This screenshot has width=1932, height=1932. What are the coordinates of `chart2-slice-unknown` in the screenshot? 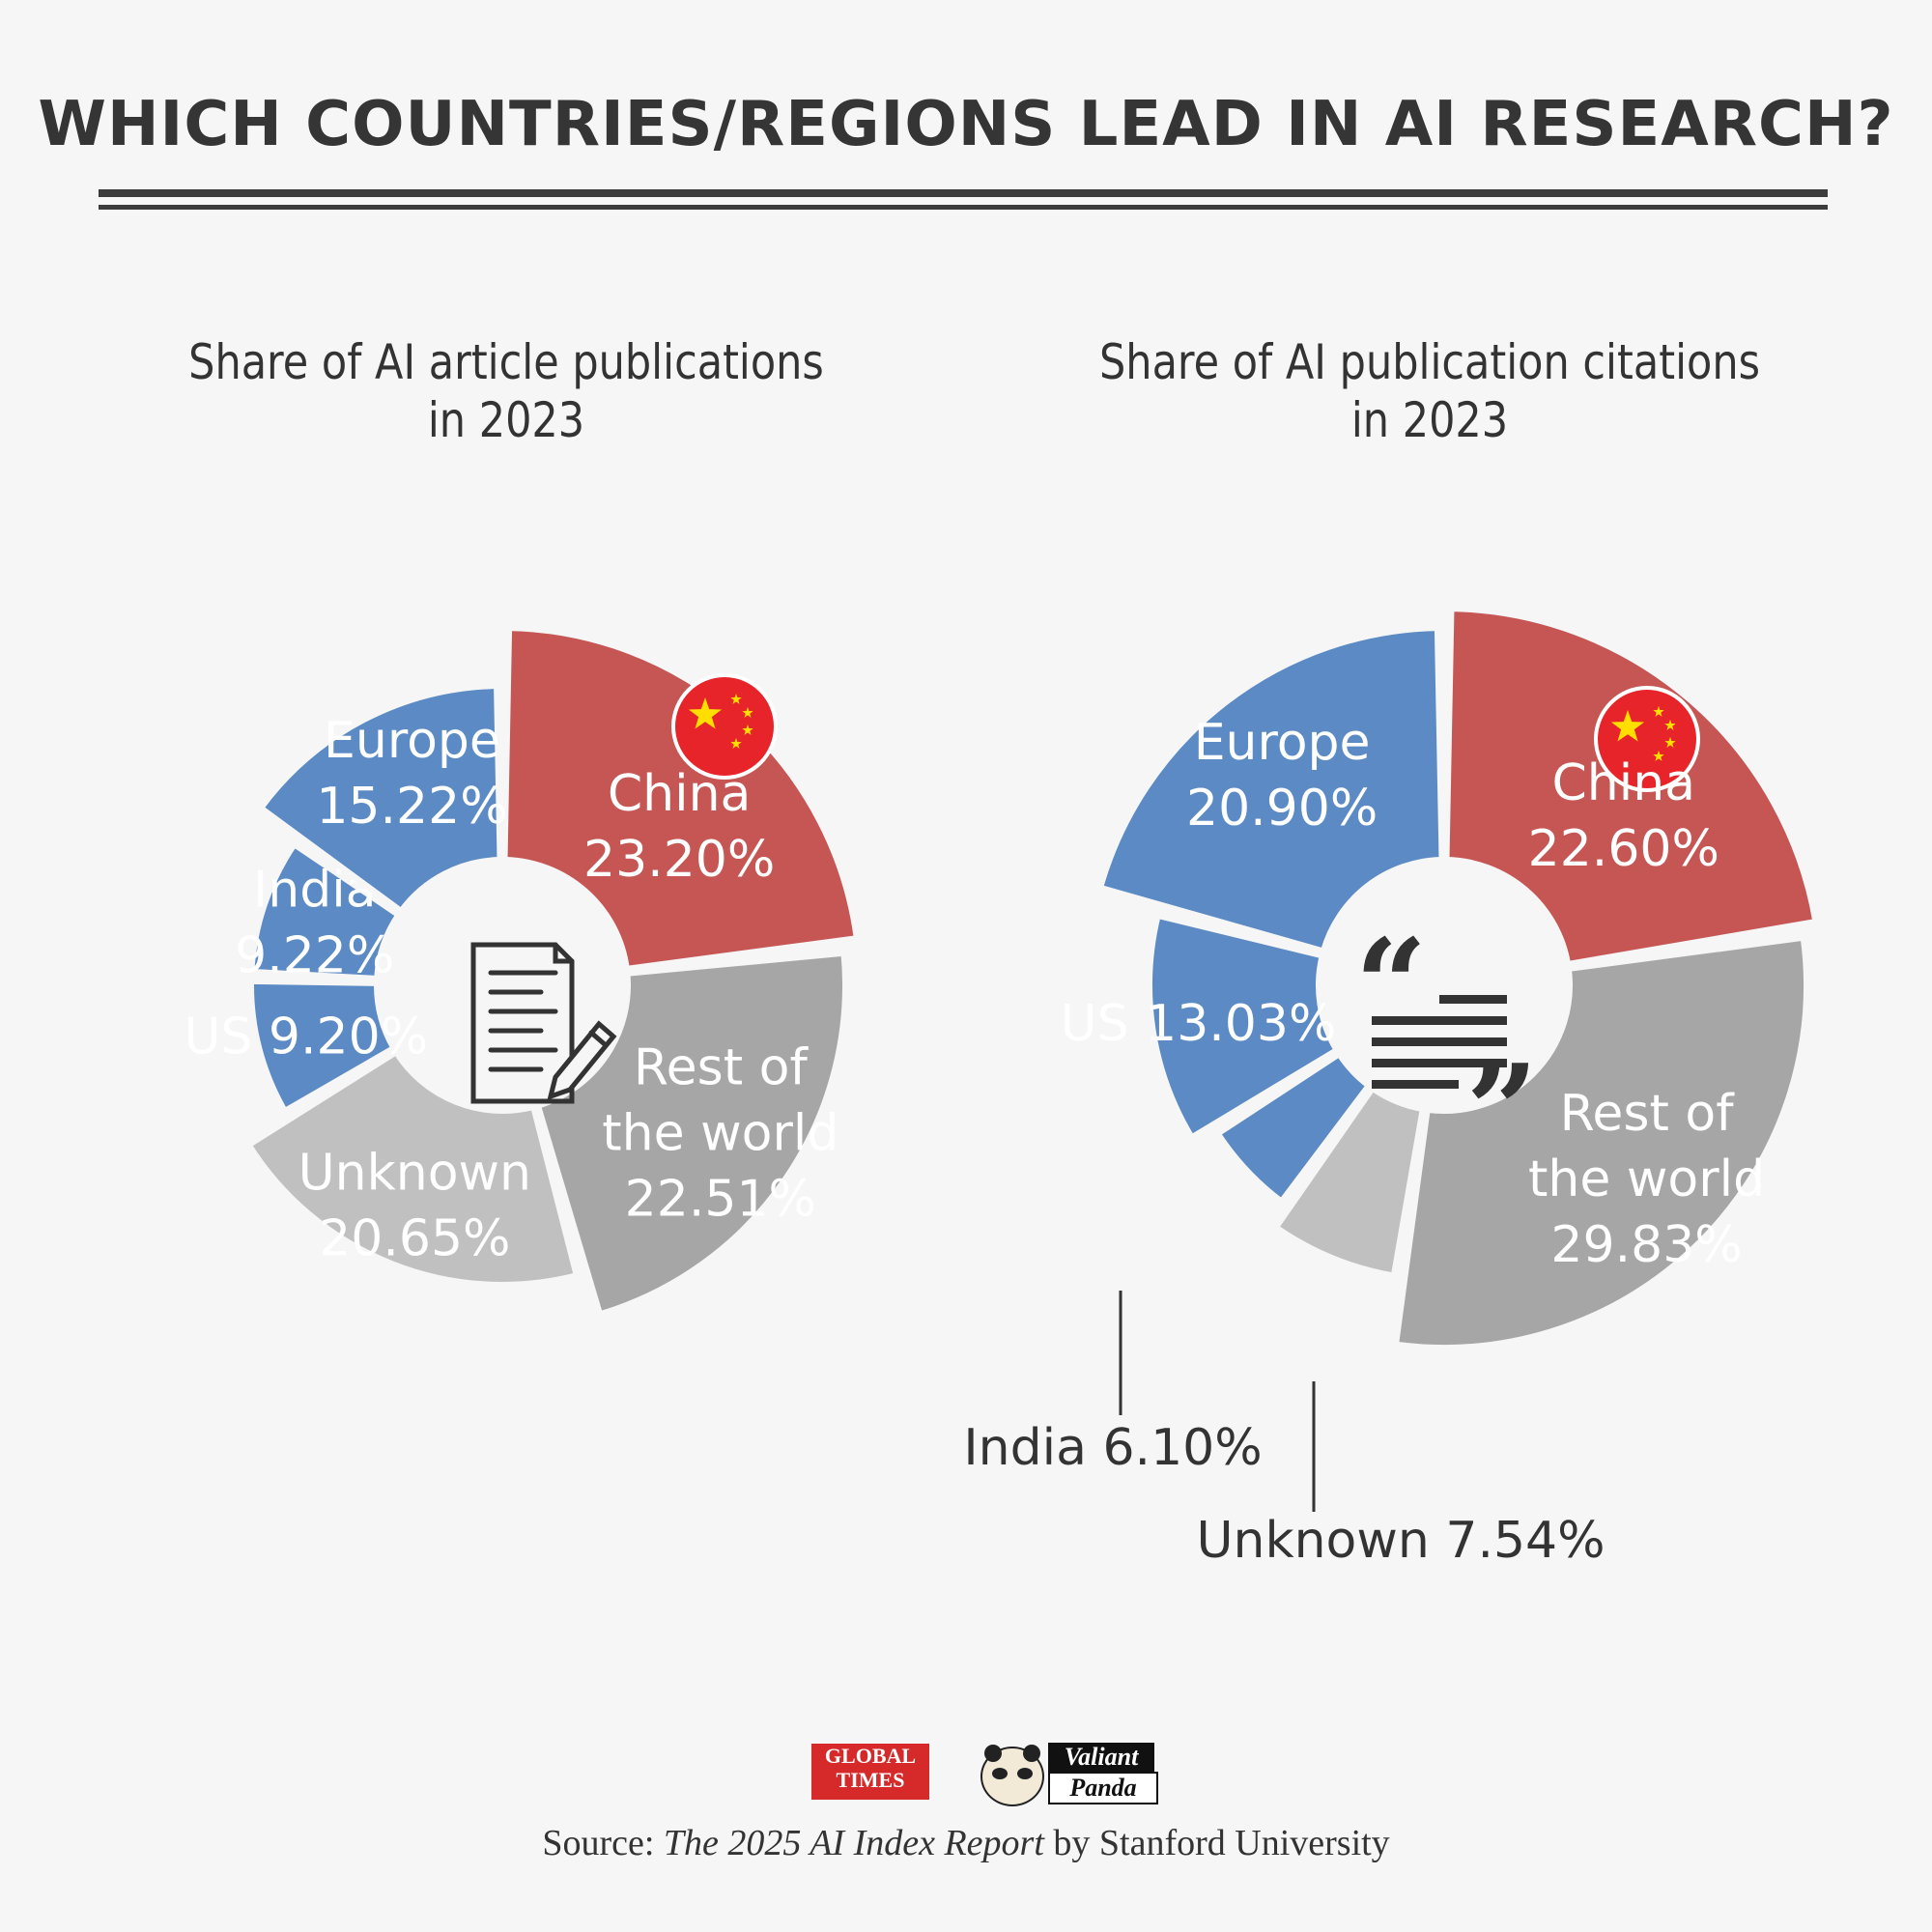 It's located at (1349, 1182).